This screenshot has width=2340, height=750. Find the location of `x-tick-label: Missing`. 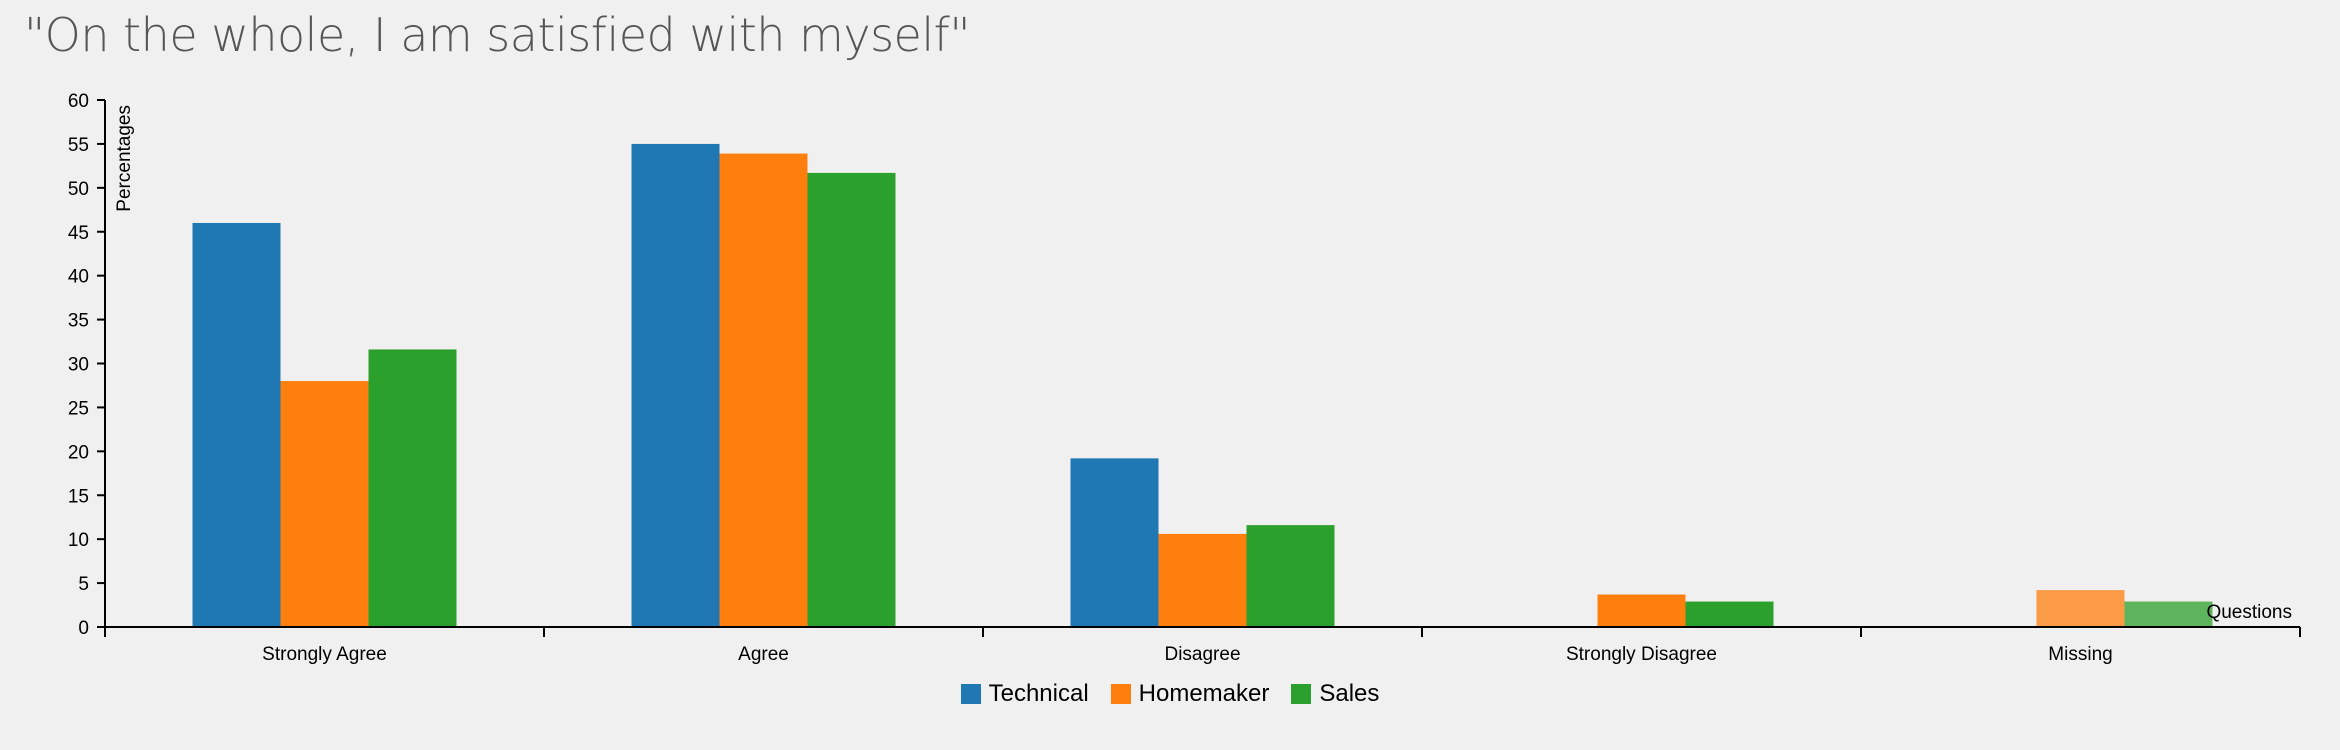

x-tick-label: Missing is located at coordinates (2080, 654).